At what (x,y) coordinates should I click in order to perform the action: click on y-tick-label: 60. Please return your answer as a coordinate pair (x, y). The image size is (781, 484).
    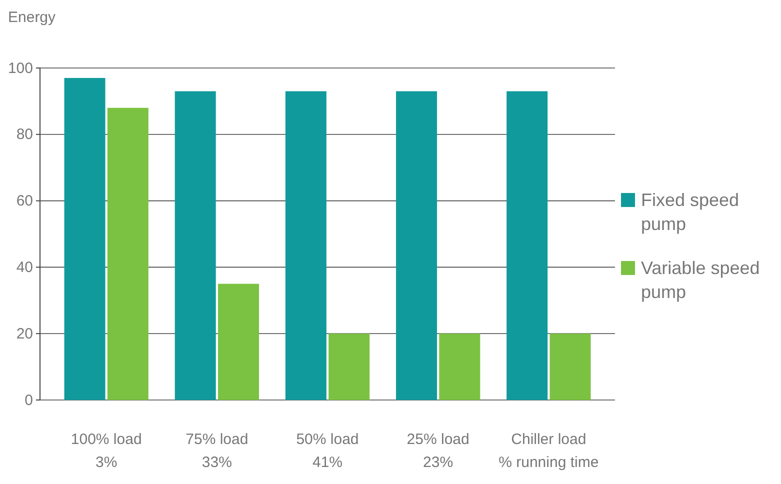
    Looking at the image, I should click on (24, 201).